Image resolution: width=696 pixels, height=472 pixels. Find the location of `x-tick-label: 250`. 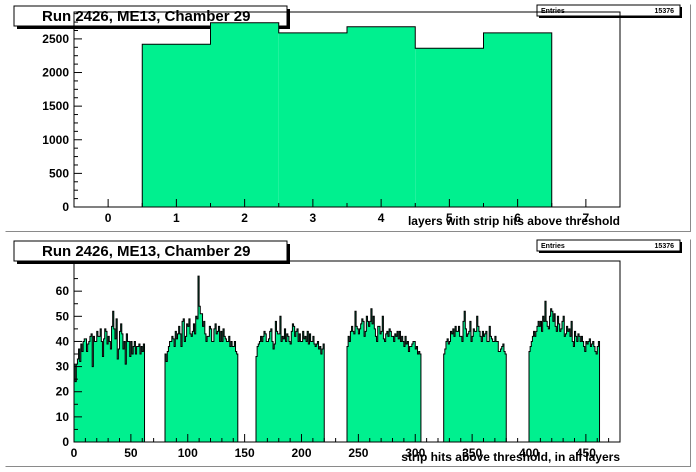

x-tick-label: 250 is located at coordinates (358, 453).